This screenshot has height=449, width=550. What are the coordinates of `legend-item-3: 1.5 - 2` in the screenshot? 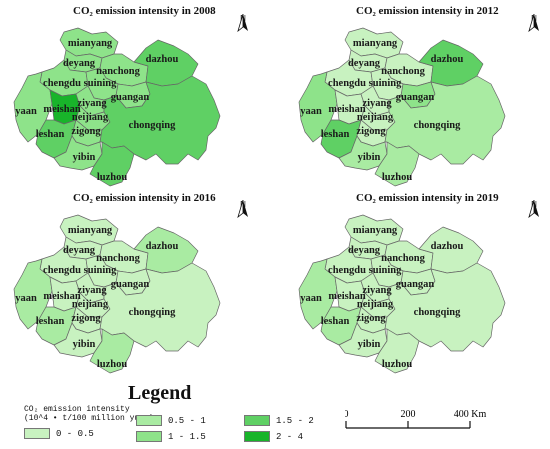 It's located at (279, 420).